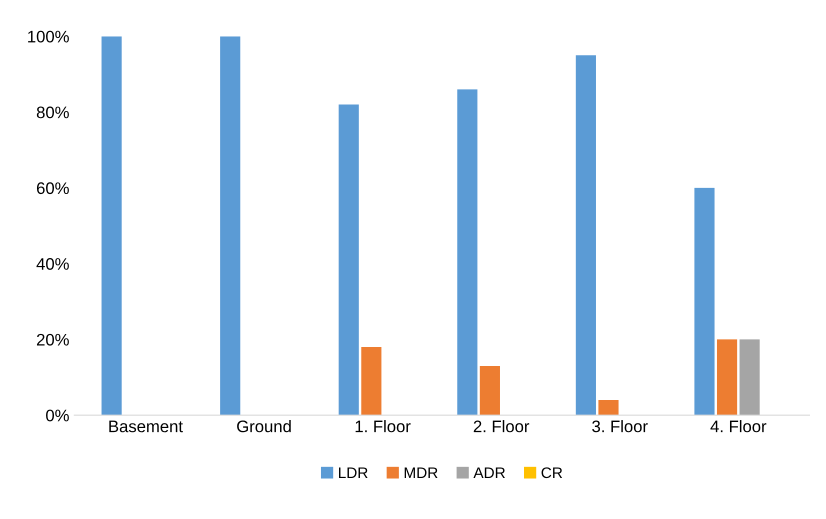  I want to click on y-tick-label: 0%, so click(57, 416).